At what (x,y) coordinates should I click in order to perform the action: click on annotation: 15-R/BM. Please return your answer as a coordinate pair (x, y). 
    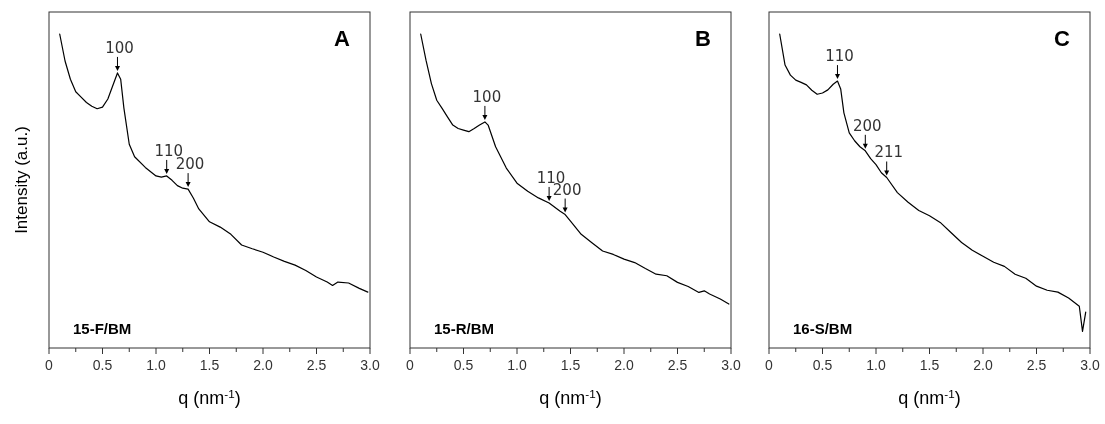
    Looking at the image, I should click on (464, 328).